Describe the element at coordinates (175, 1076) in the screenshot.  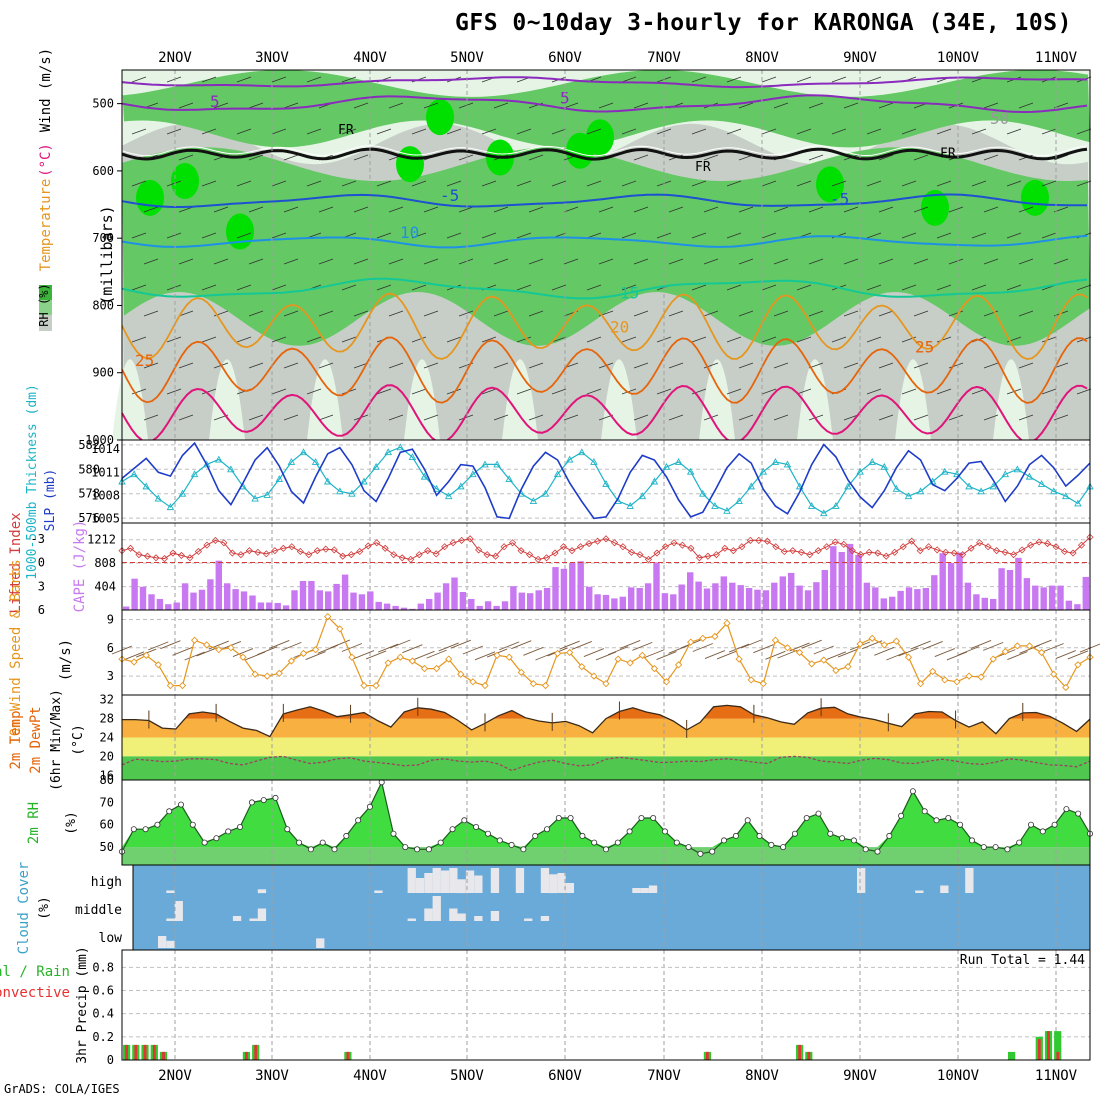
I see `date-label-bottom-0: 2NOV` at that location.